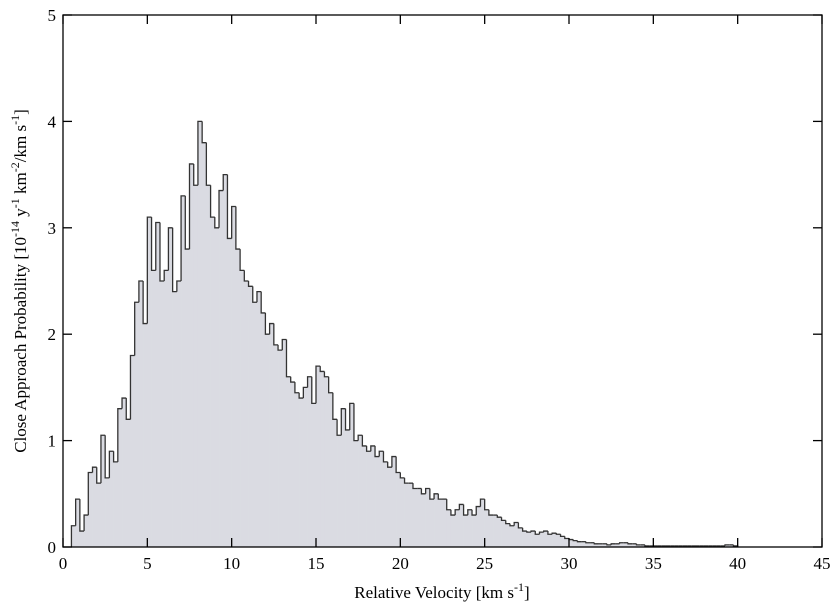  Describe the element at coordinates (484, 563) in the screenshot. I see `x-tick-label: 25` at that location.